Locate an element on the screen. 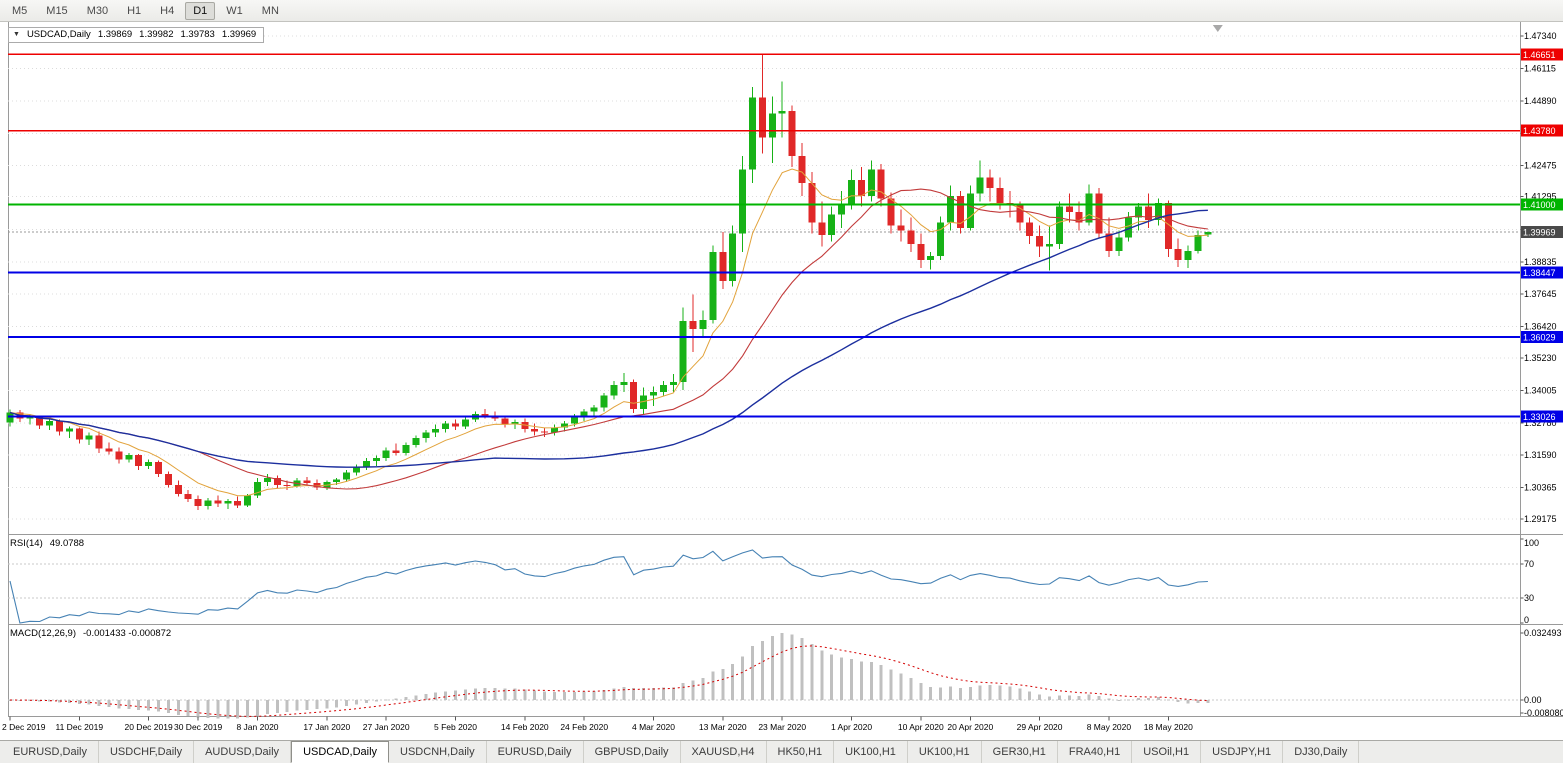 The image size is (1563, 763). rsi-value: 49.0788 is located at coordinates (67, 543).